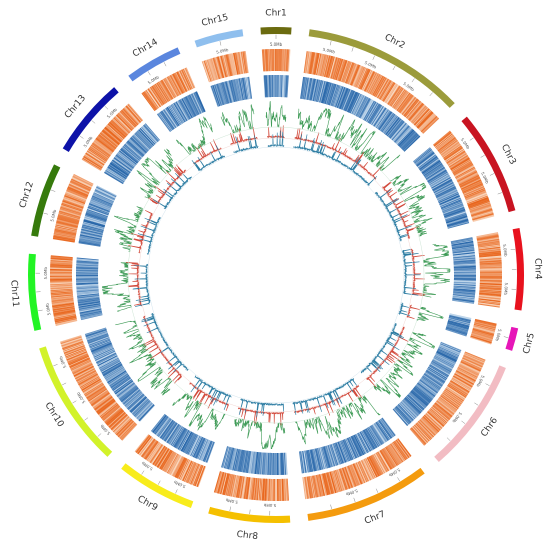 The height and width of the screenshot is (550, 550). Describe the element at coordinates (325, 396) in the screenshot. I see `line-series-blue` at that location.